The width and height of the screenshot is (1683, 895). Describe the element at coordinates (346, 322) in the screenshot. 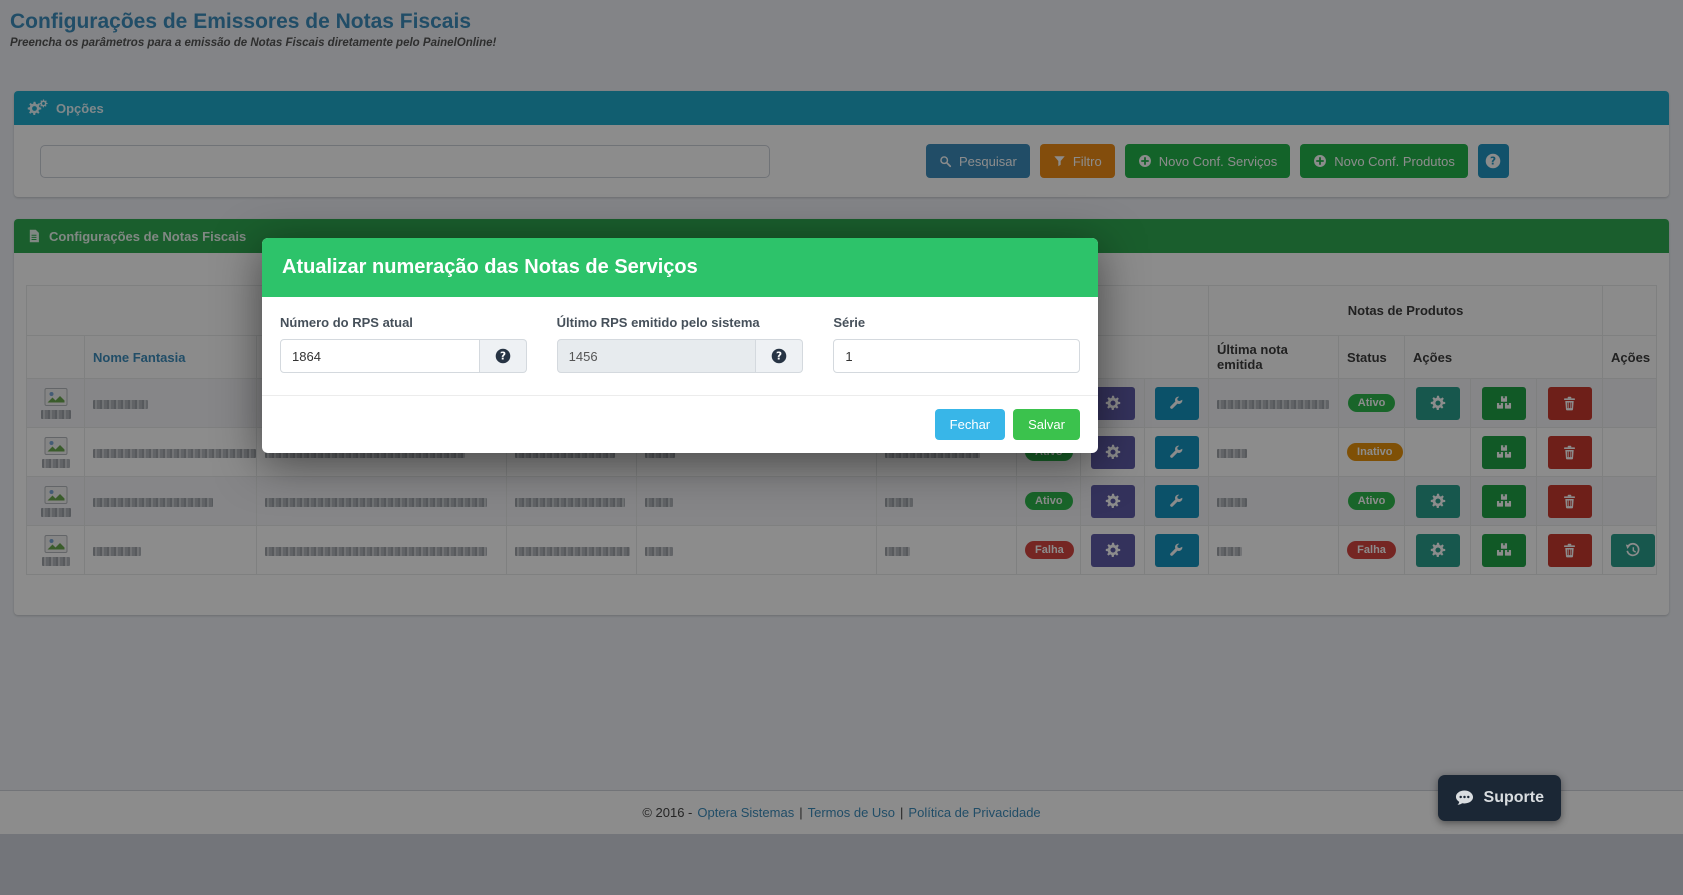

I see `rps-atual-label: Número do RPS atual` at that location.